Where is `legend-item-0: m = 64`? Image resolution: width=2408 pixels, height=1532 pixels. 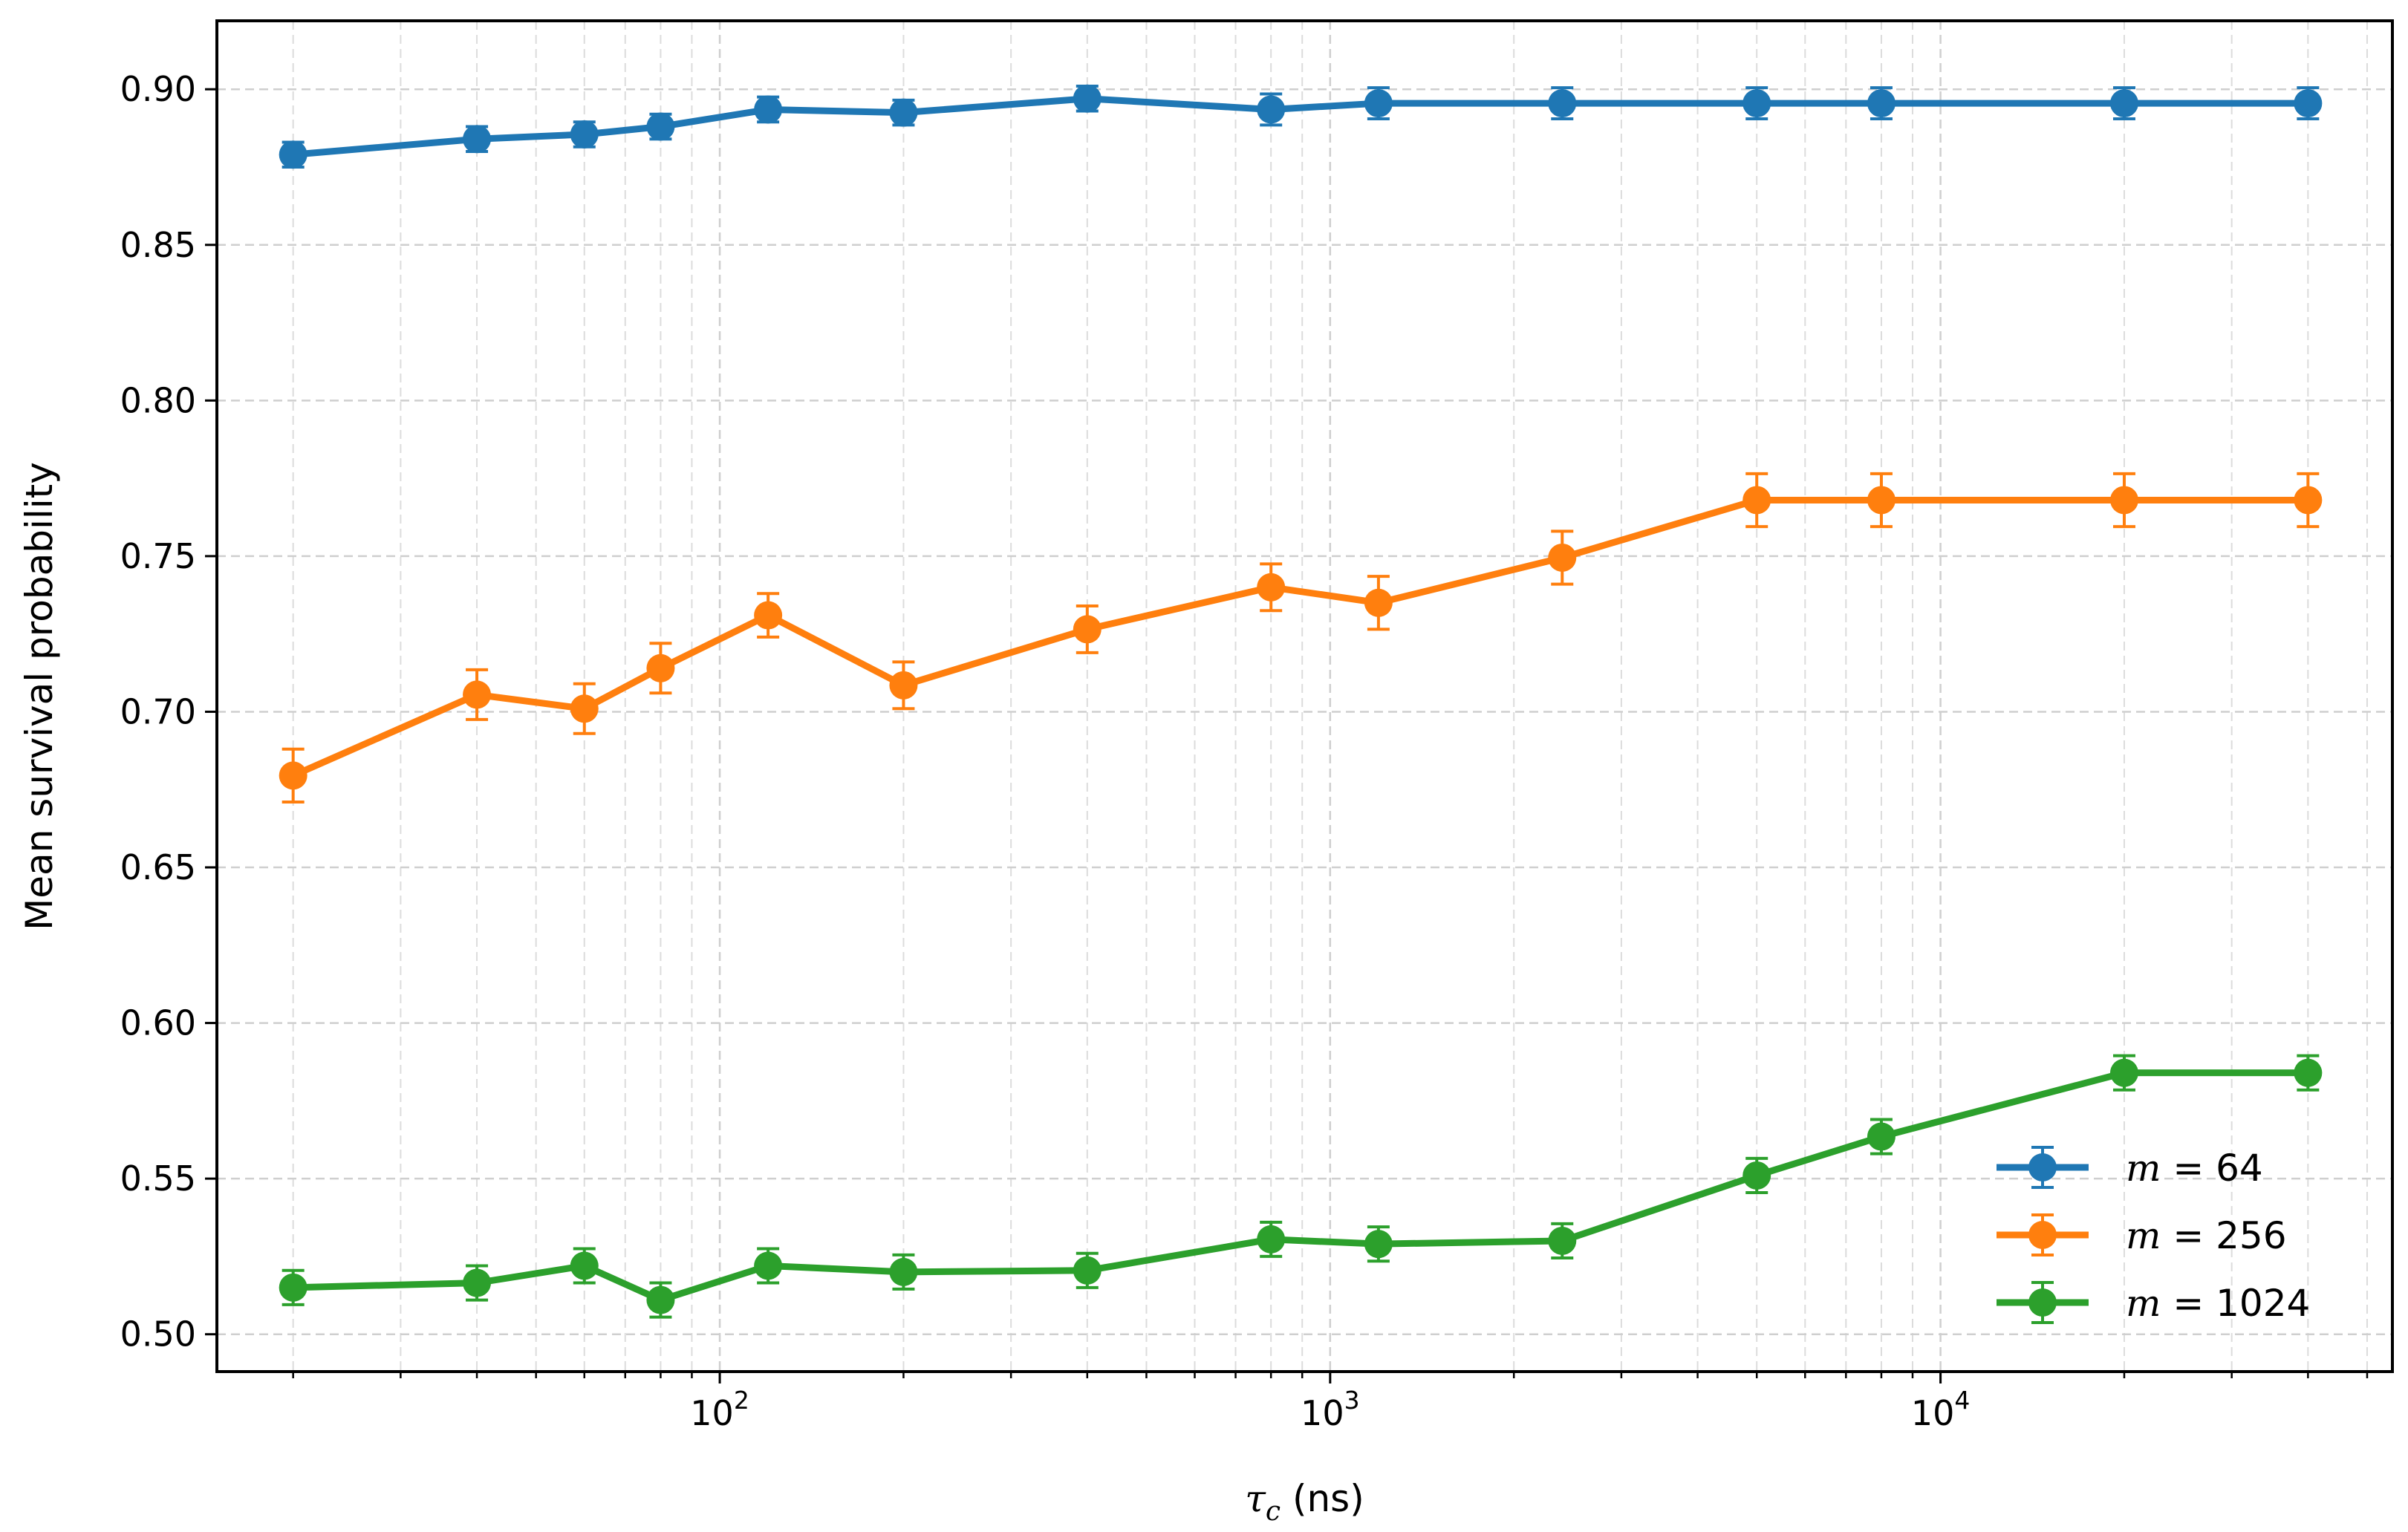 legend-item-0: m = 64 is located at coordinates (2130, 1168).